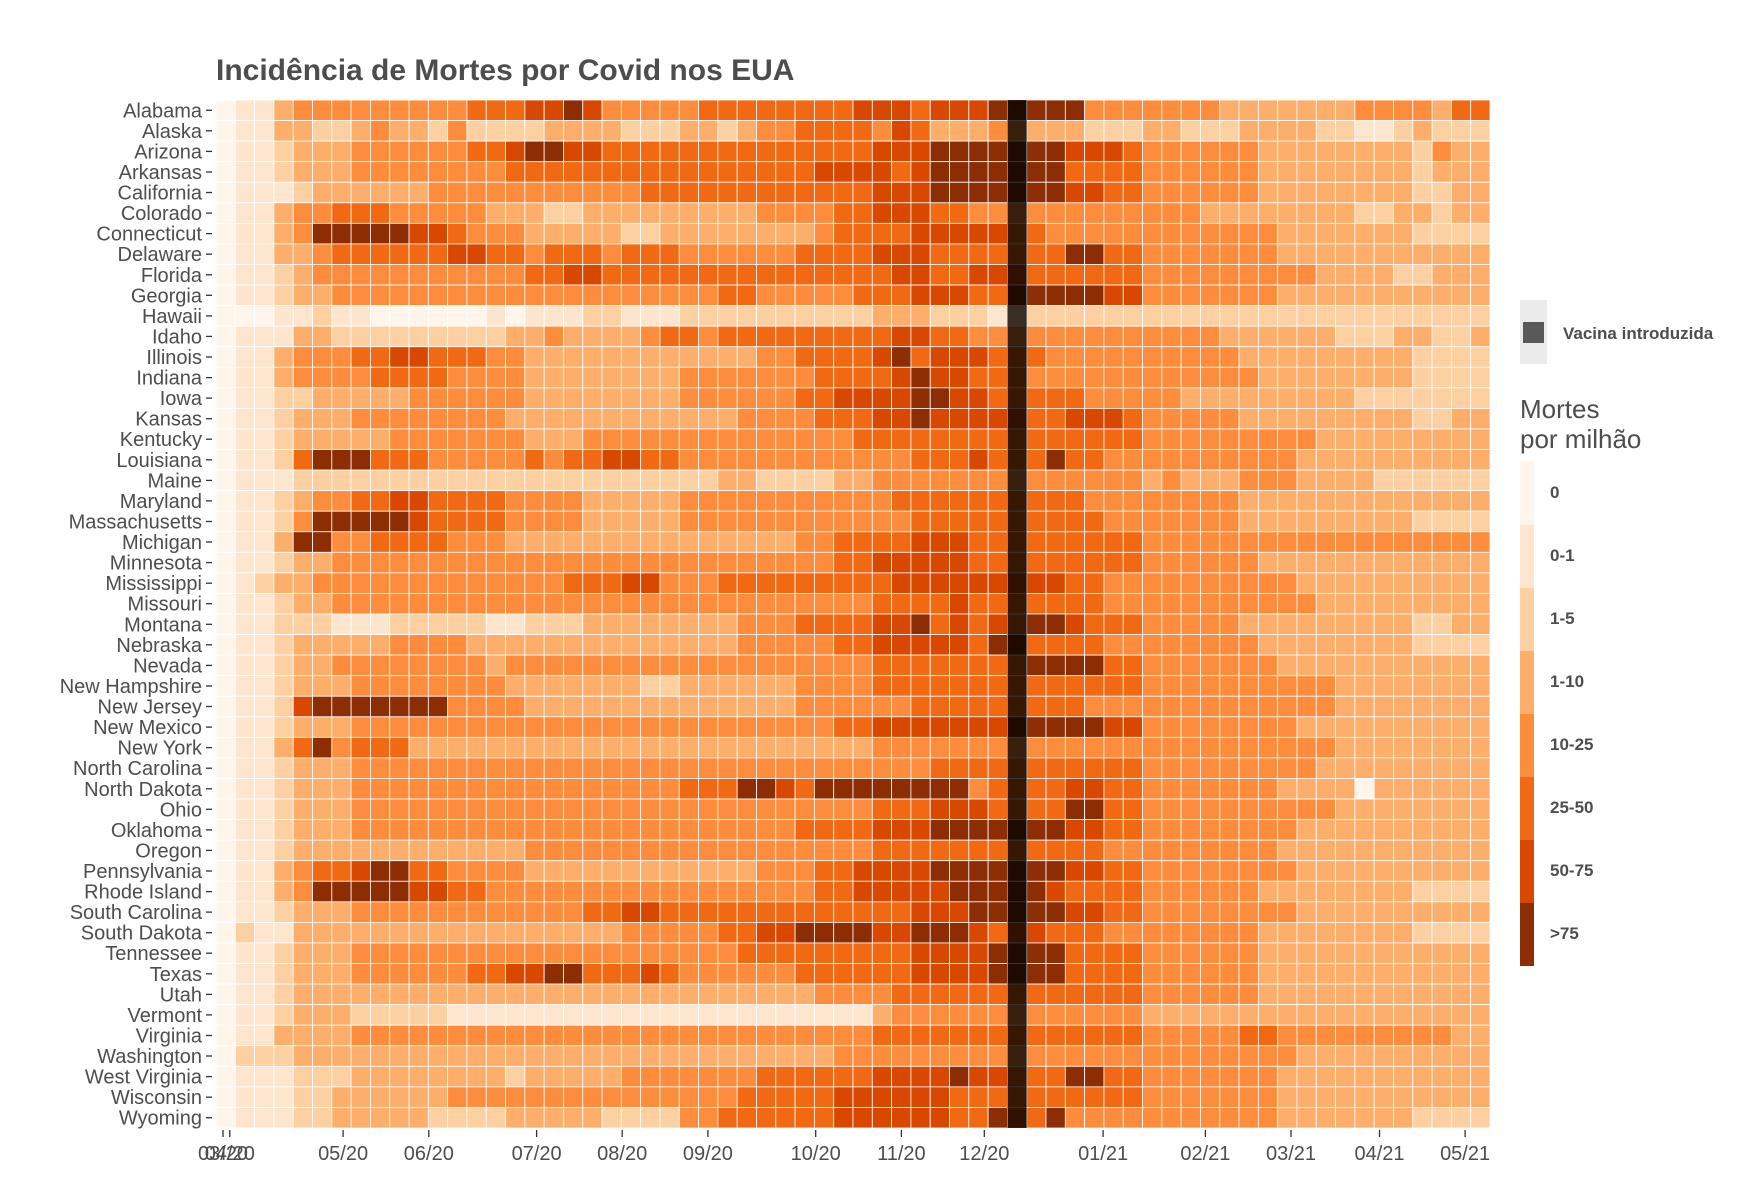  What do you see at coordinates (1527, 682) in the screenshot?
I see `legend-swatch` at bounding box center [1527, 682].